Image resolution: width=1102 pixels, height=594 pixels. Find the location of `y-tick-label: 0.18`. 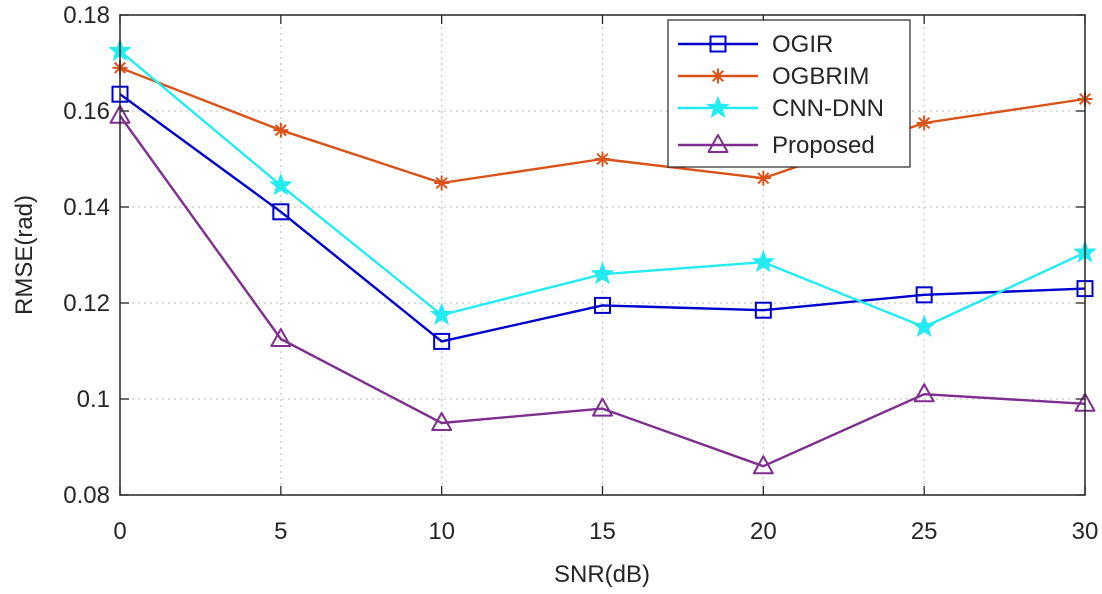

y-tick-label: 0.18 is located at coordinates (86, 15).